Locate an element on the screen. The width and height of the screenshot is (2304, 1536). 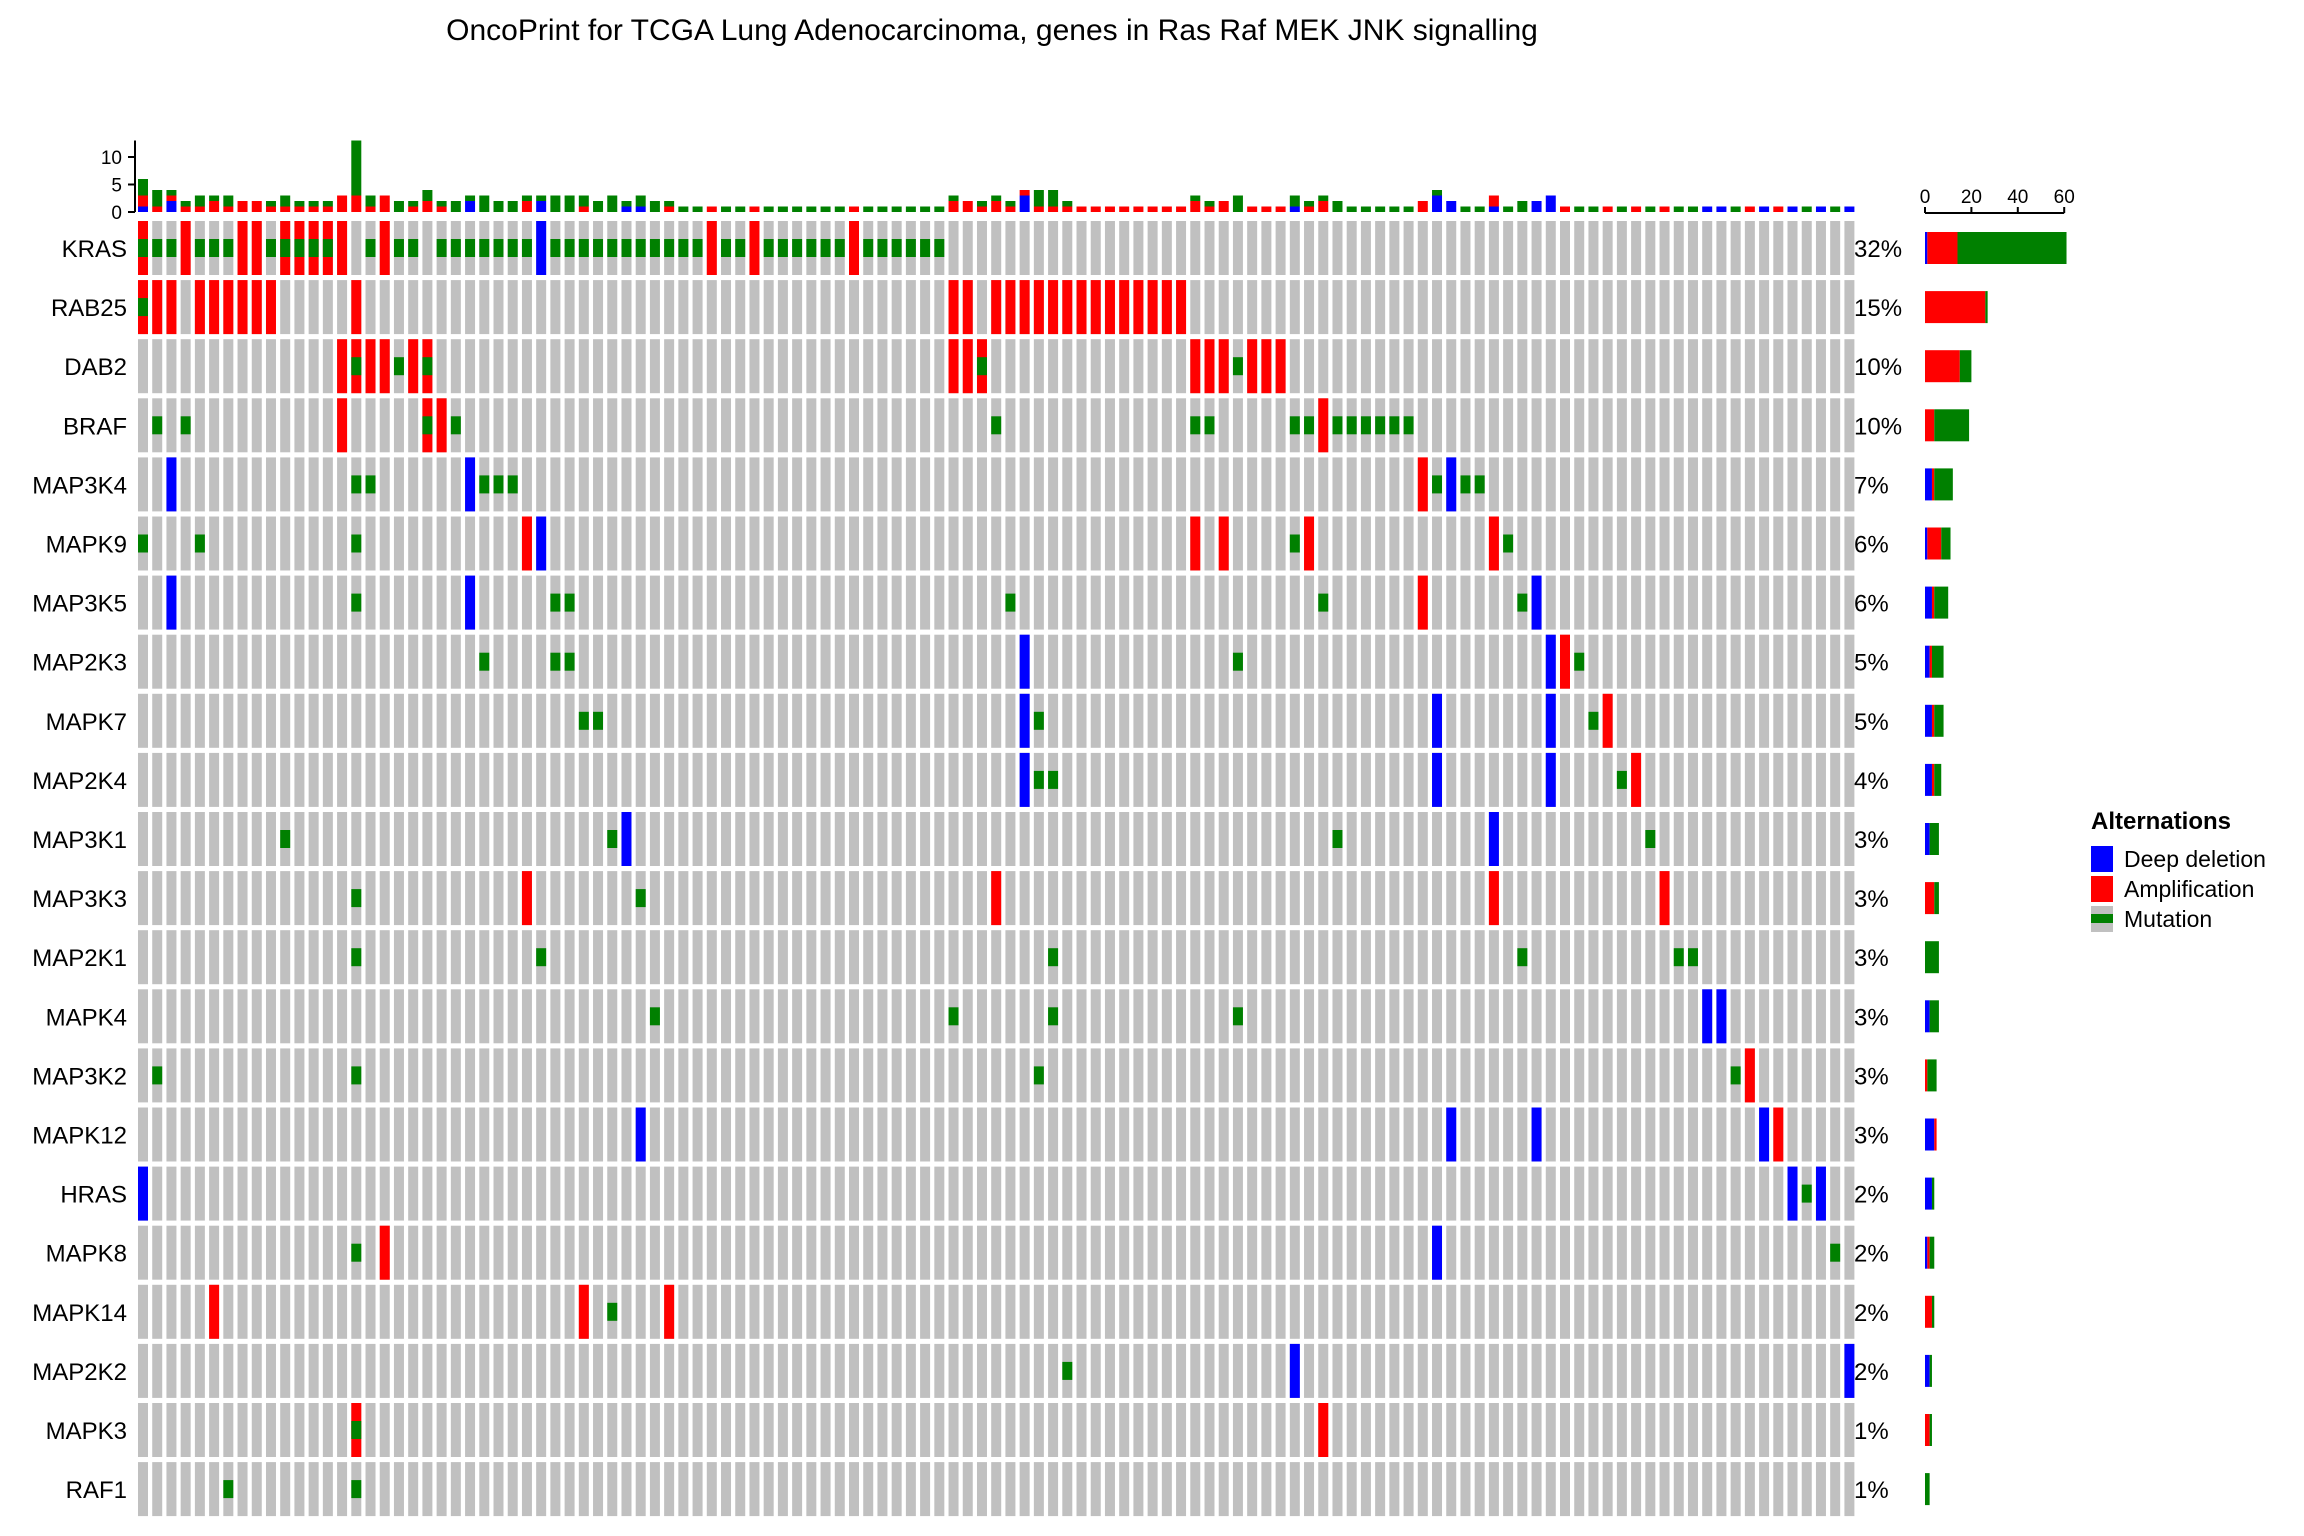
gene-label: MAP2K4 is located at coordinates (79, 781).